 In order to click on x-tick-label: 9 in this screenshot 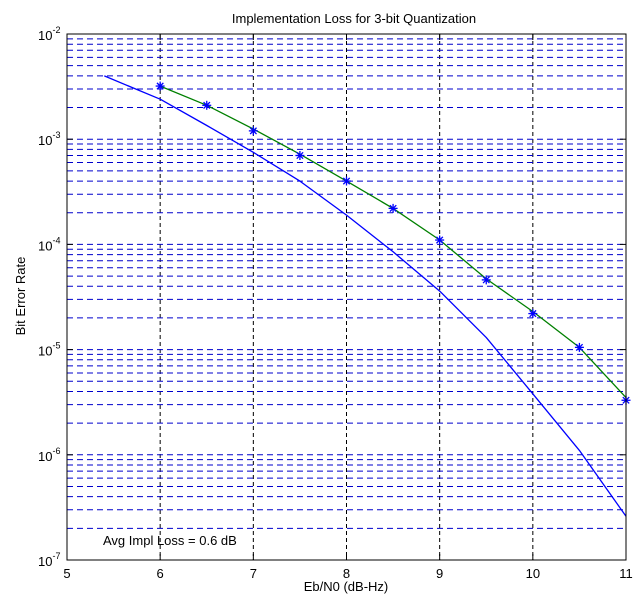, I will do `click(439, 573)`.